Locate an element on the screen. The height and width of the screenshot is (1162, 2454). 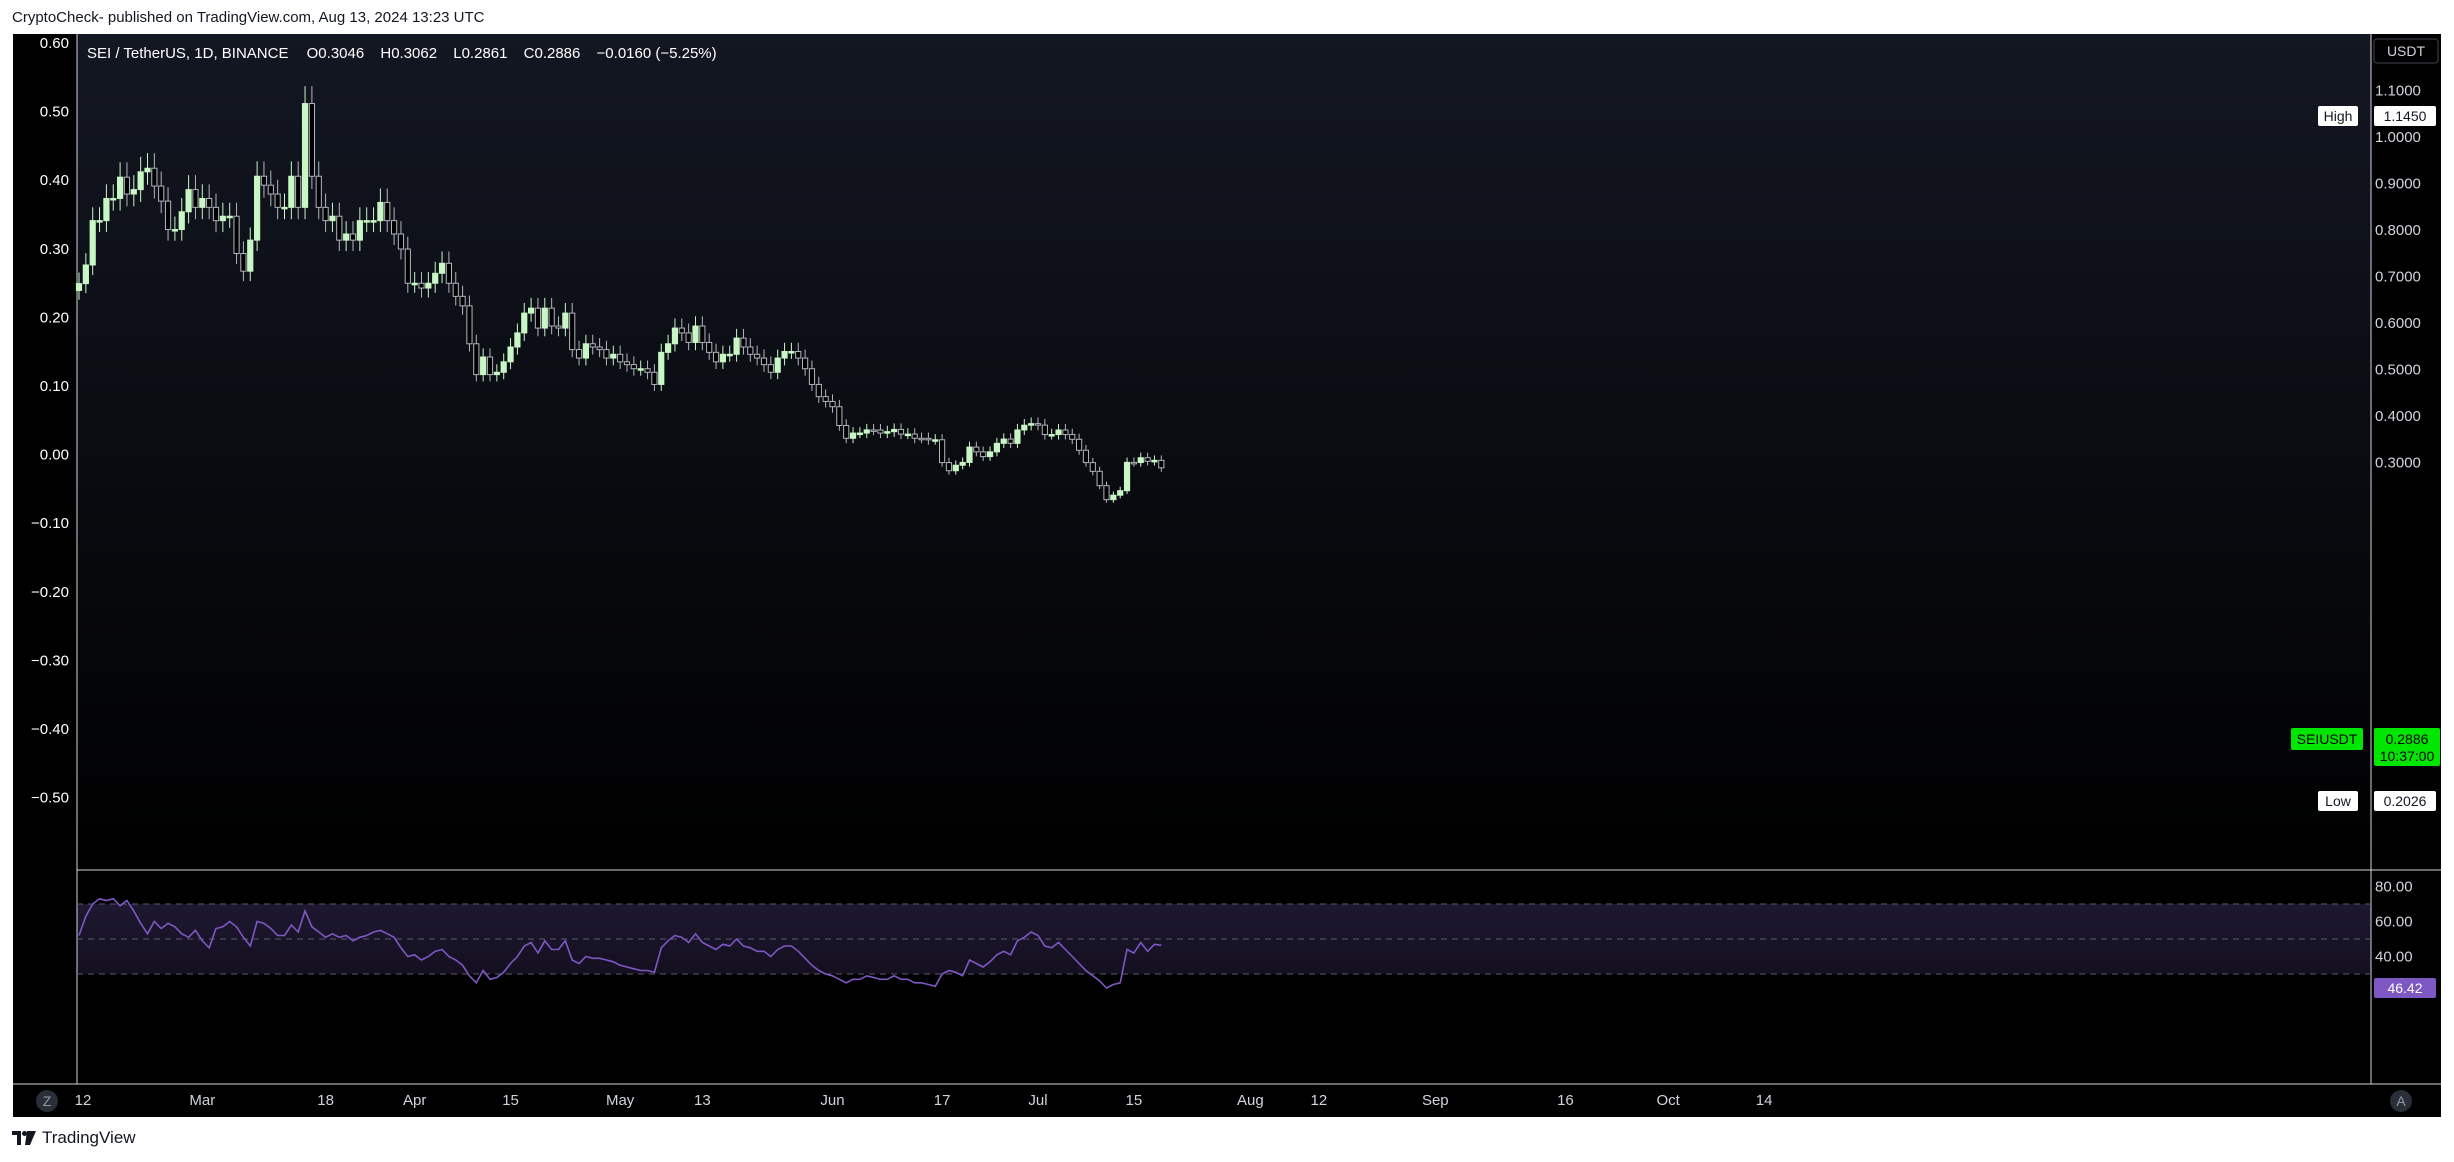
left-tick: −0.10 is located at coordinates (50, 523).